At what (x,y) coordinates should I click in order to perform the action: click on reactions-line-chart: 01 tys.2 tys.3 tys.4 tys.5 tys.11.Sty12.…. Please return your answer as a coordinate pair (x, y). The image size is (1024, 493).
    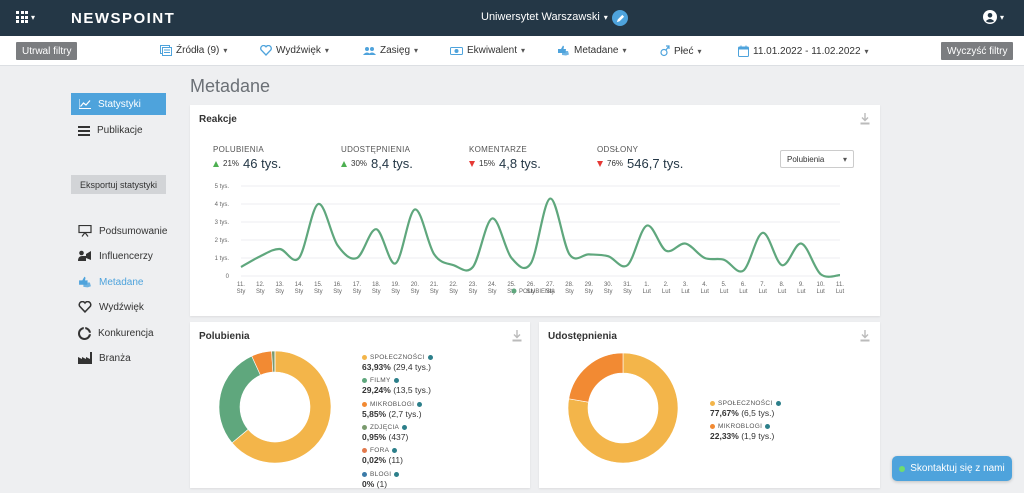
    Looking at the image, I should click on (530, 239).